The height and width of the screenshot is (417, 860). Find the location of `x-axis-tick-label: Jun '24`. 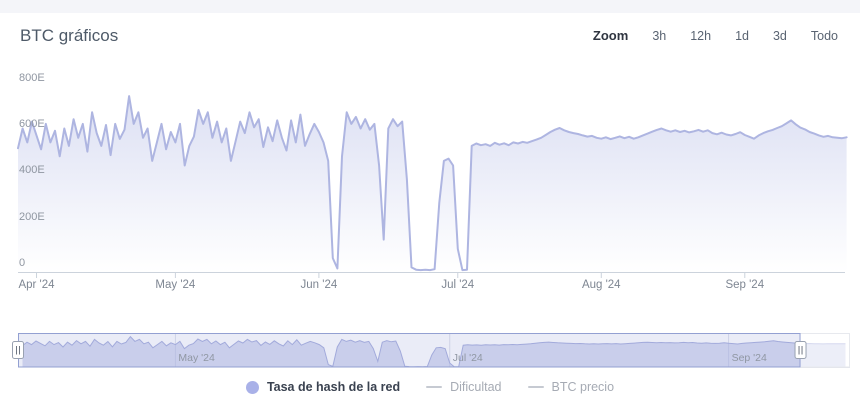

x-axis-tick-label: Jun '24 is located at coordinates (319, 285).